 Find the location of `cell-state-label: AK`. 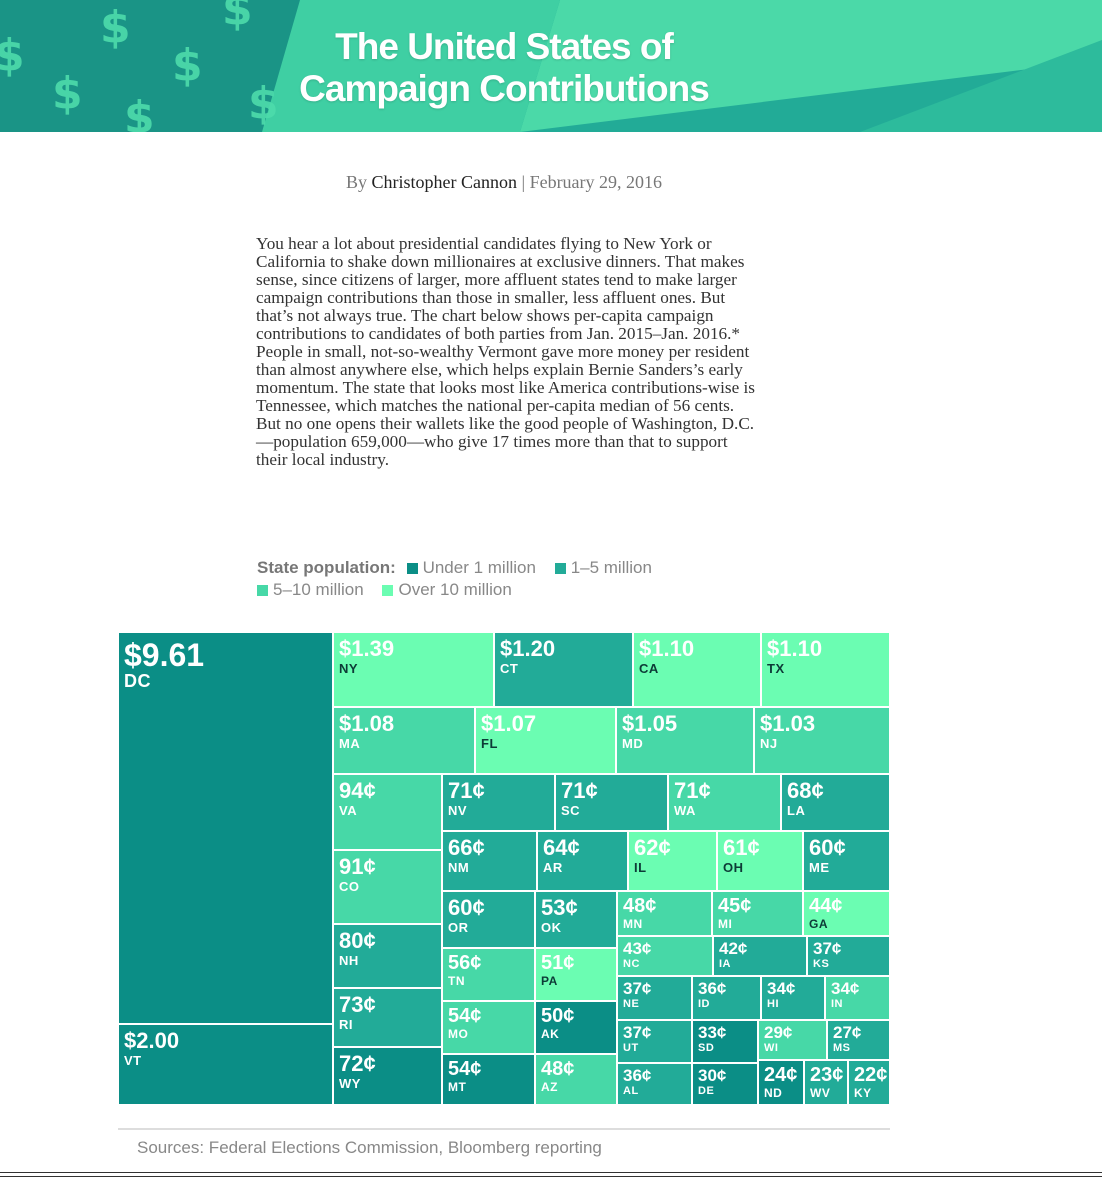

cell-state-label: AK is located at coordinates (550, 1034).